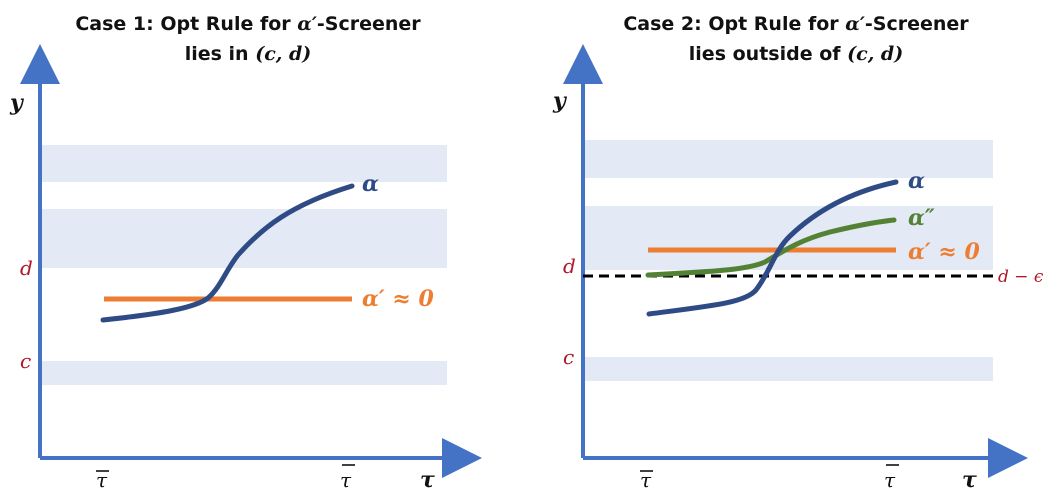 The height and width of the screenshot is (494, 1047). Describe the element at coordinates (560, 101) in the screenshot. I see `panel-2-y-axis-label: y` at that location.